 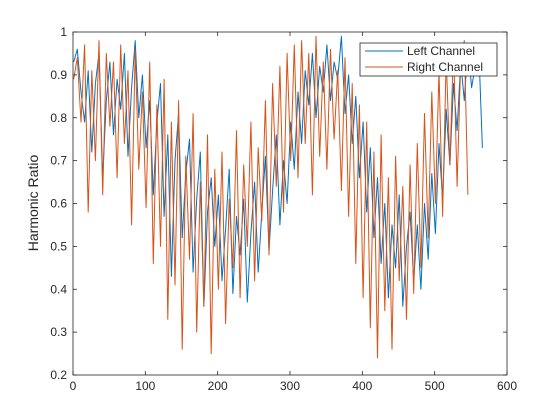 What do you see at coordinates (63, 32) in the screenshot?
I see `y-tick-label: 1` at bounding box center [63, 32].